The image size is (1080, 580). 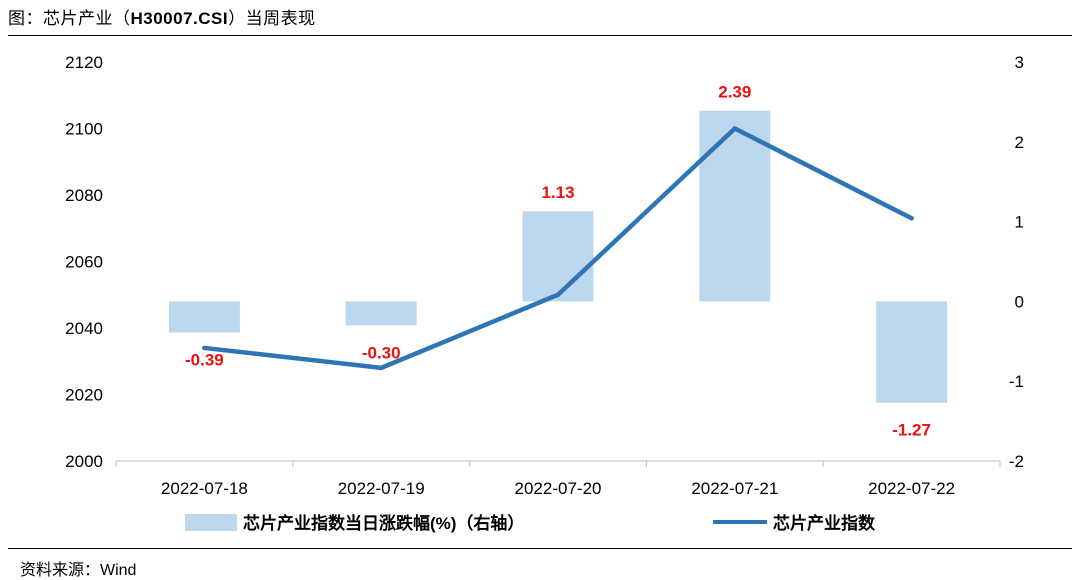 What do you see at coordinates (911, 430) in the screenshot?
I see `data-label: -1.27` at bounding box center [911, 430].